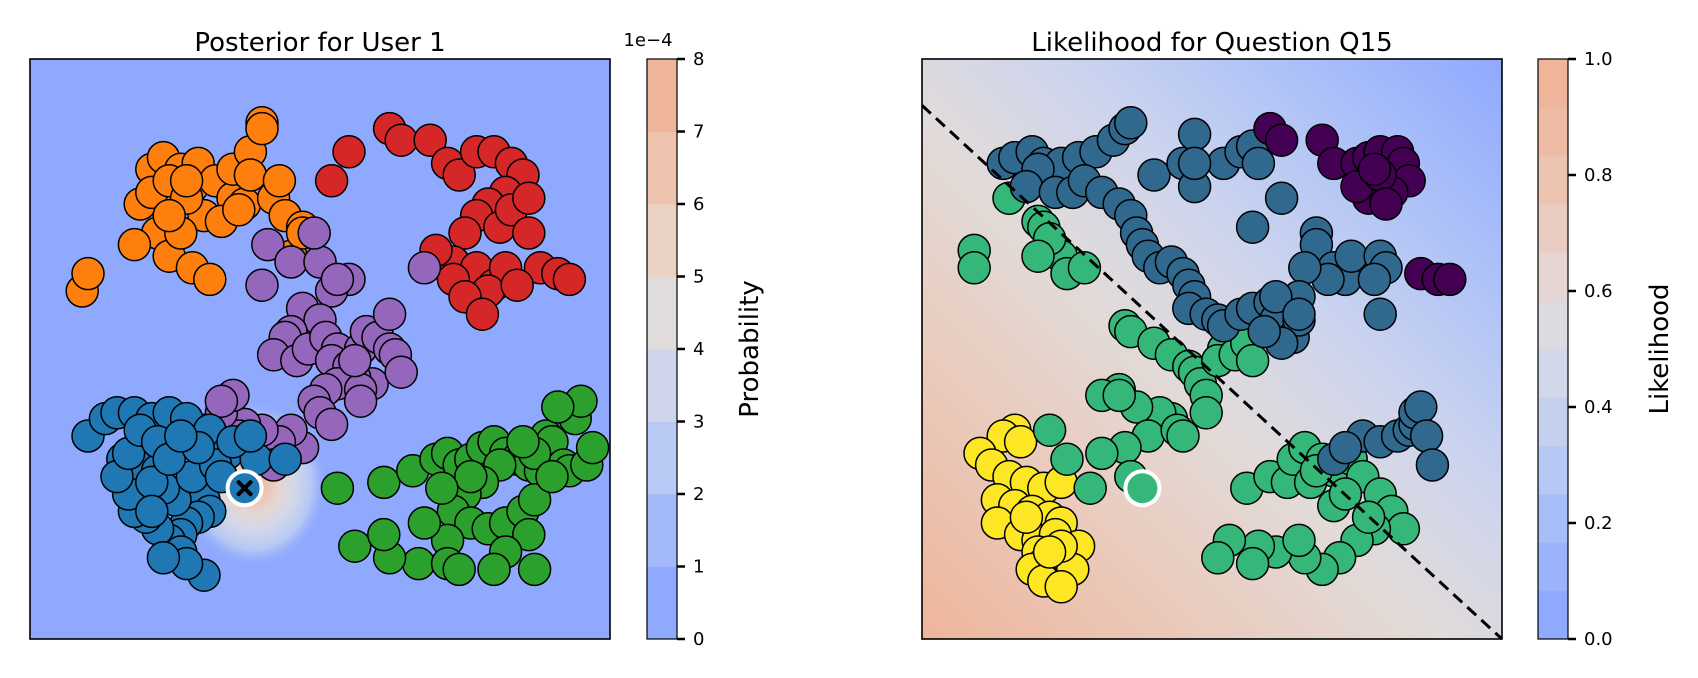  Describe the element at coordinates (1598, 291) in the screenshot. I see `colorbar-tick-label: 0.6` at that location.